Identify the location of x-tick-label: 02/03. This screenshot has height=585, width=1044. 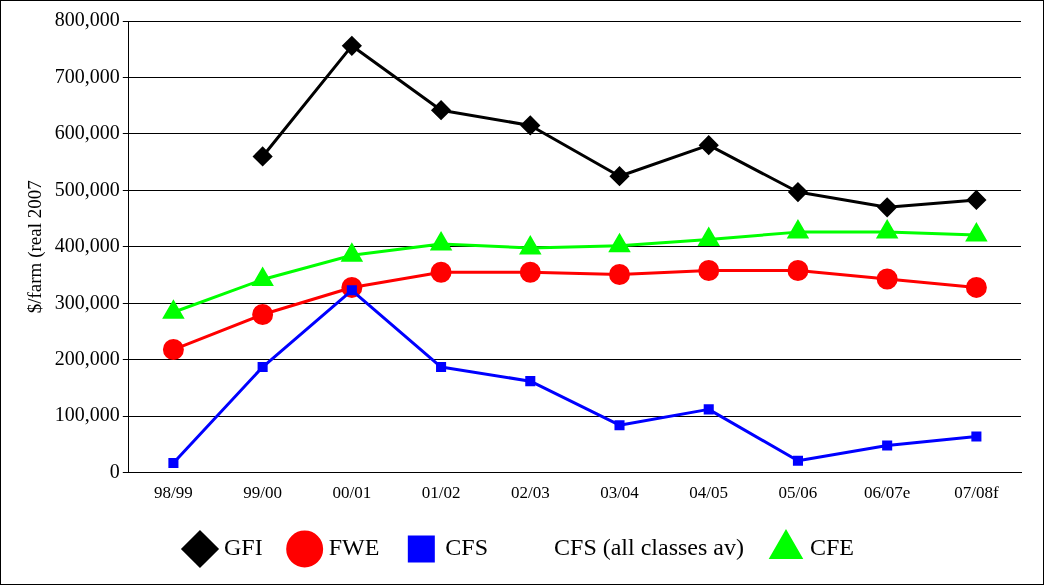
(530, 493).